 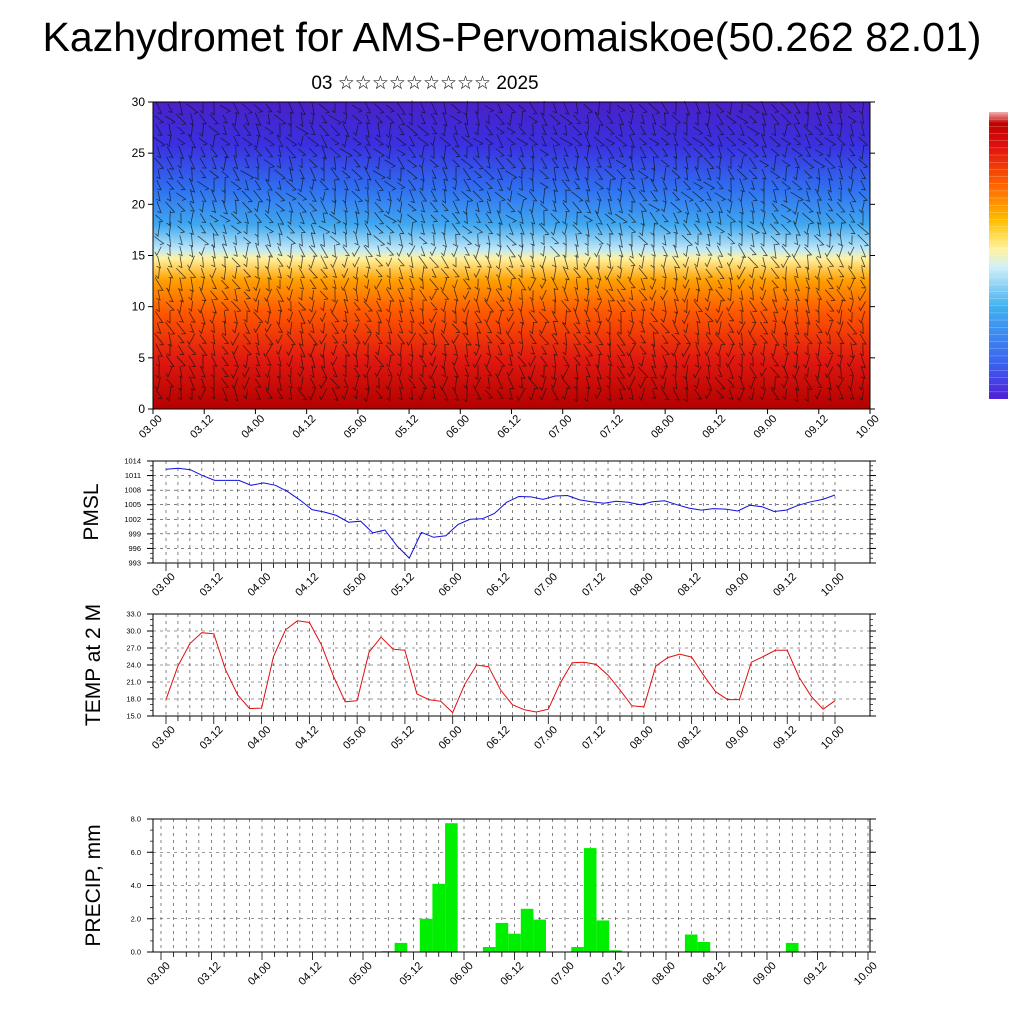 I want to click on x-tick-label: 09.12, so click(x=815, y=974).